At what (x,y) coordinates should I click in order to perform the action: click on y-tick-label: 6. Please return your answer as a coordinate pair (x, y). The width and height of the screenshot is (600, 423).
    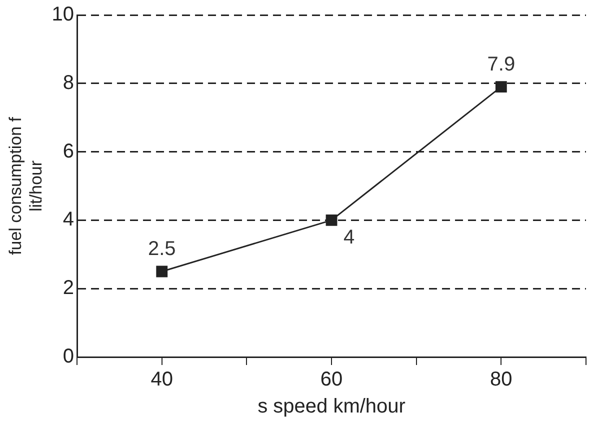
    Looking at the image, I should click on (68, 151).